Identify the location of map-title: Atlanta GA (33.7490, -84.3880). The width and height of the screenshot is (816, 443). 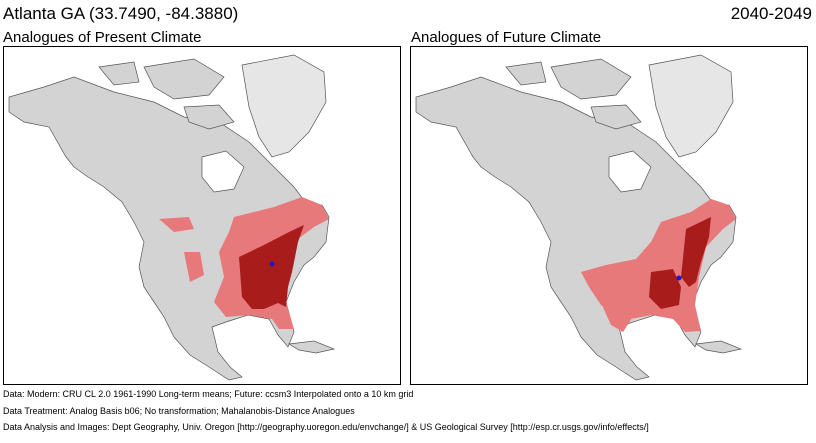
(121, 13).